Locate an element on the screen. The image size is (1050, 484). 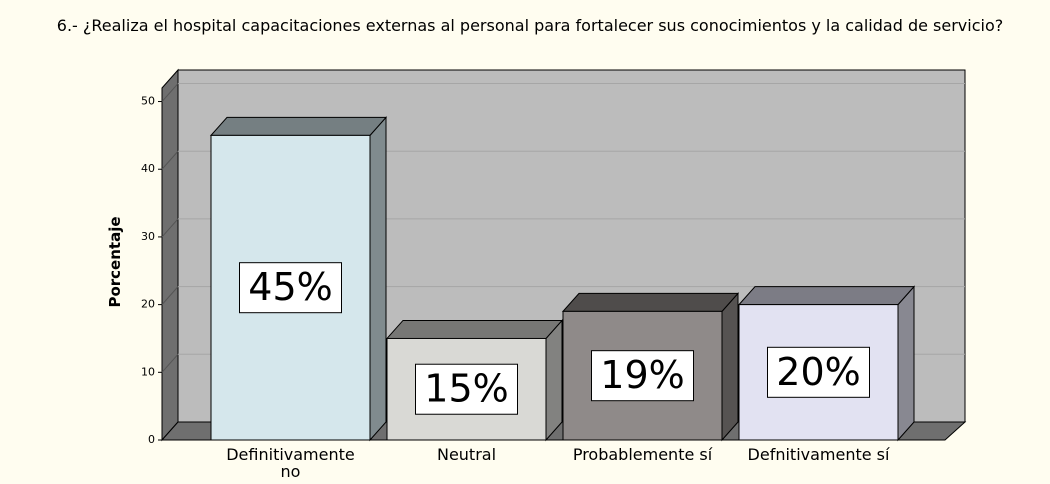
y-tick-label: 30 is located at coordinates (148, 236).